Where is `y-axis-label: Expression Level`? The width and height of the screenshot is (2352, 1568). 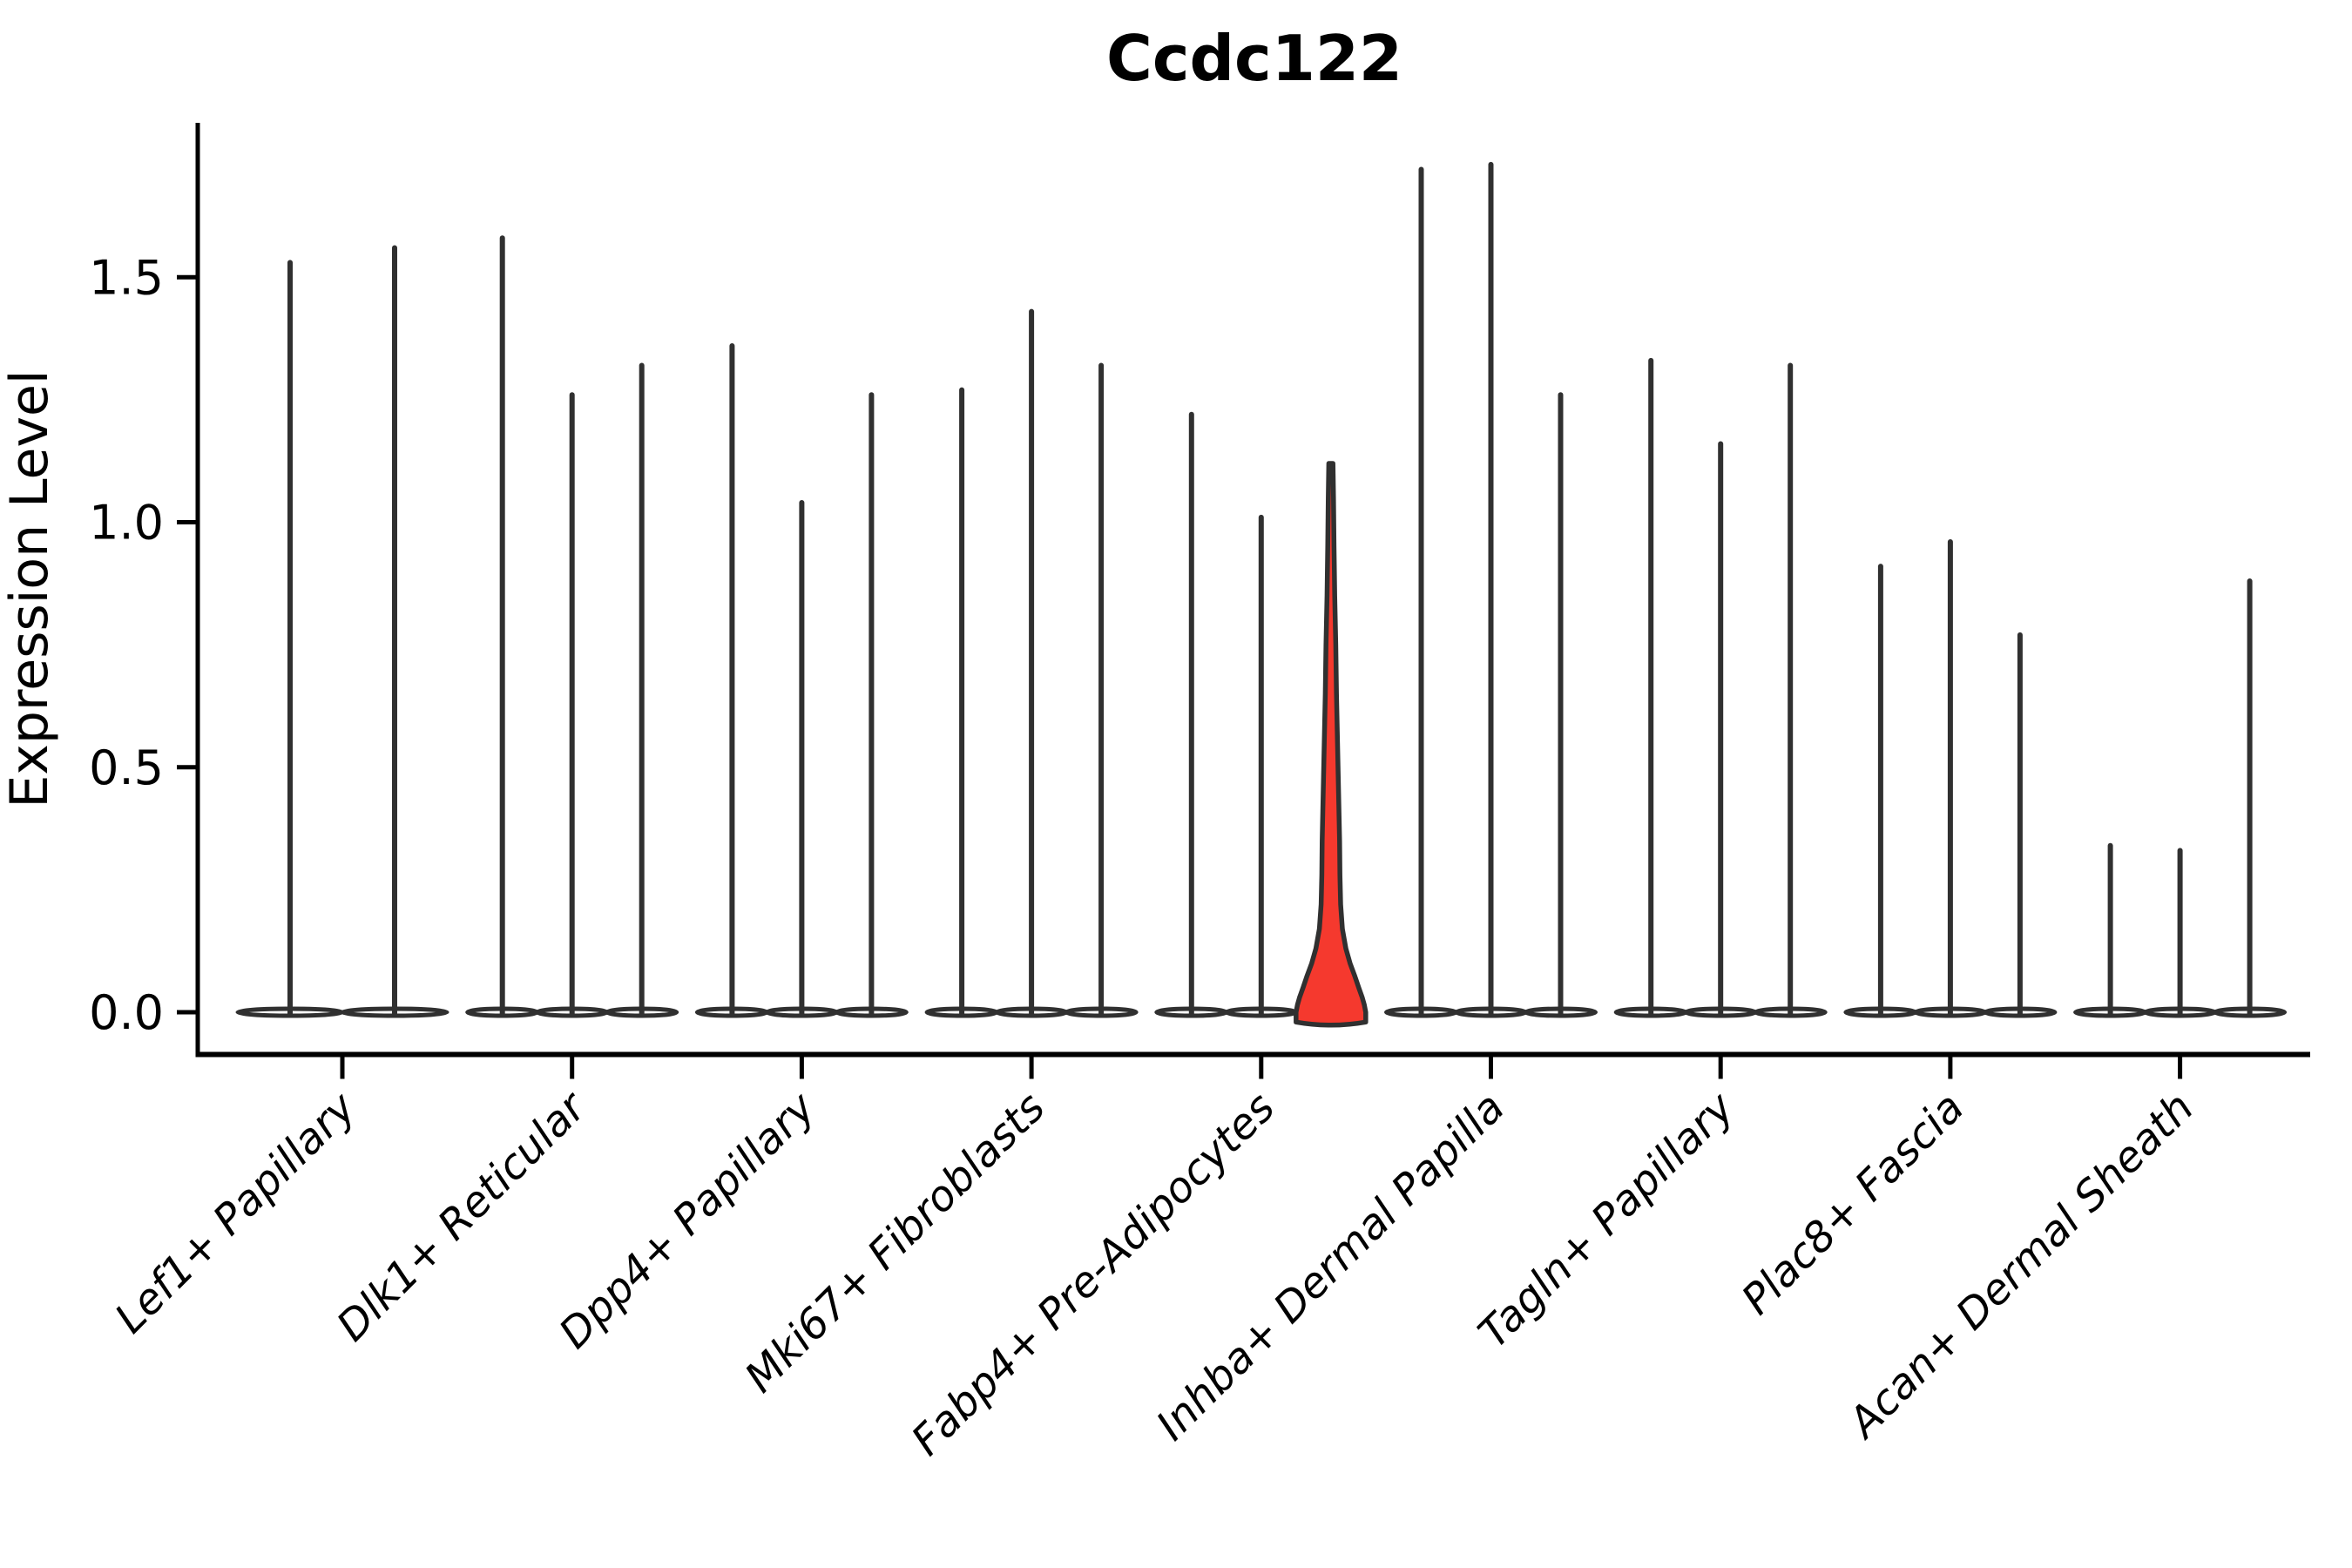
y-axis-label: Expression Level is located at coordinates (30, 588).